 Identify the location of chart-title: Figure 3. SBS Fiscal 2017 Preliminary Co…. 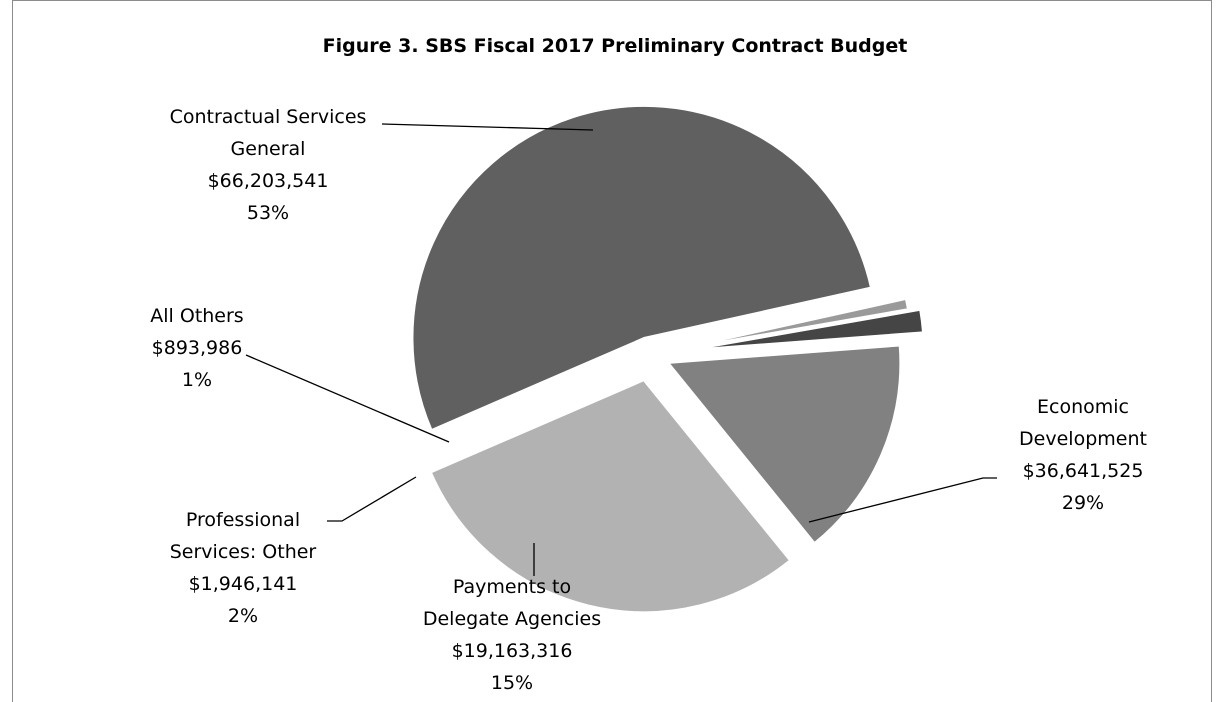
(615, 46).